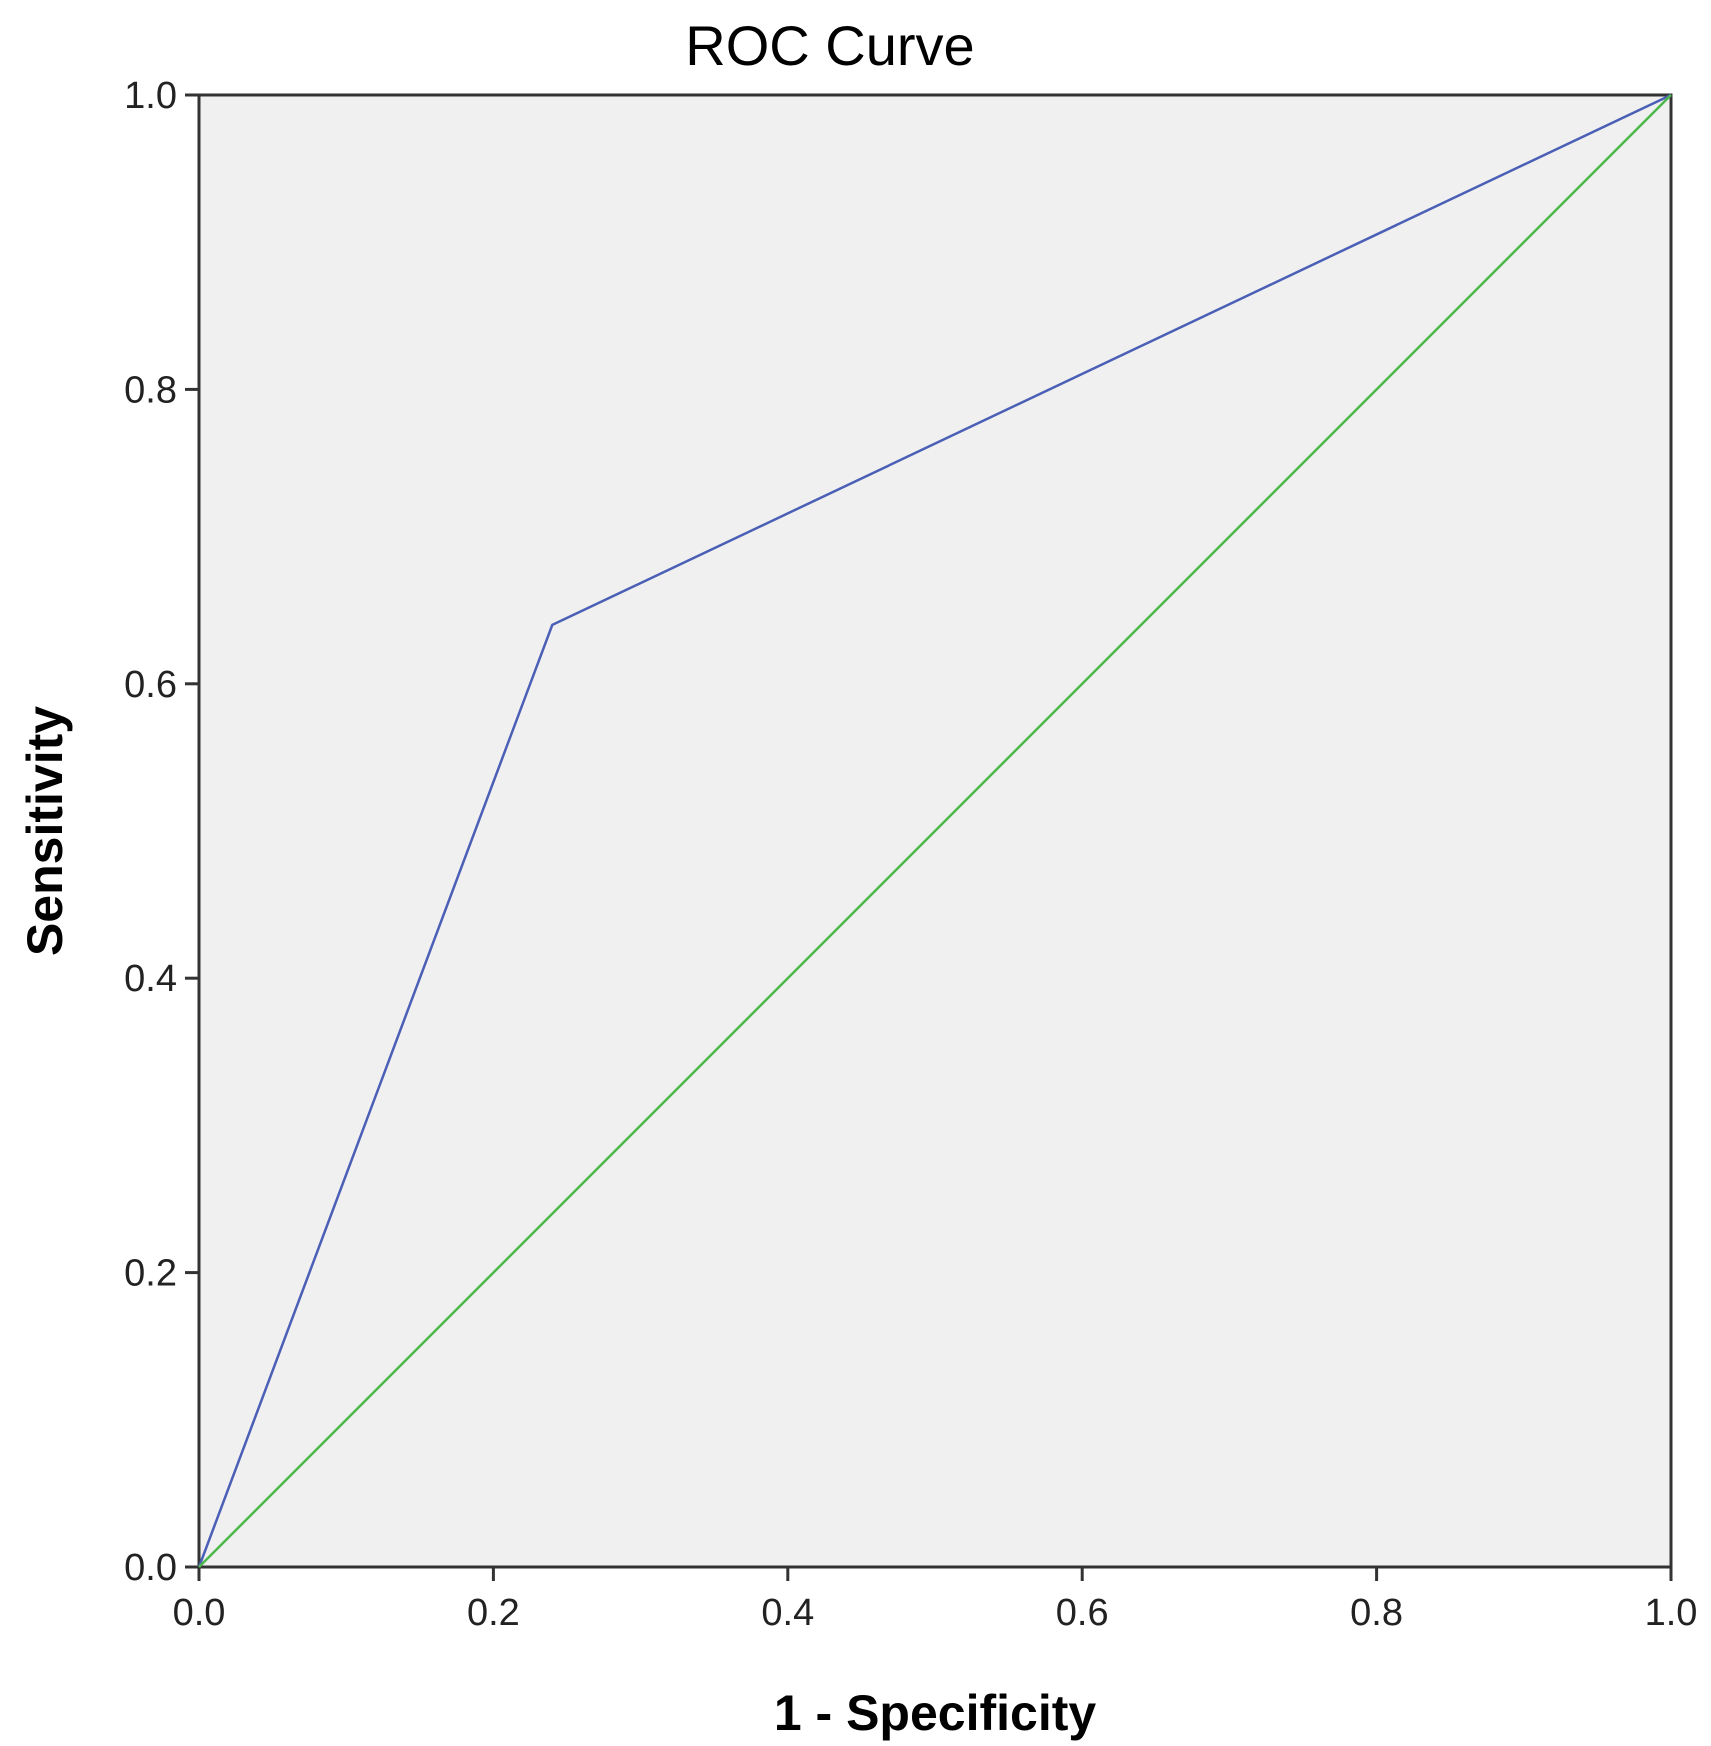 This screenshot has height=1746, width=1711. What do you see at coordinates (150, 979) in the screenshot?
I see `y-tick-label: 0.4` at bounding box center [150, 979].